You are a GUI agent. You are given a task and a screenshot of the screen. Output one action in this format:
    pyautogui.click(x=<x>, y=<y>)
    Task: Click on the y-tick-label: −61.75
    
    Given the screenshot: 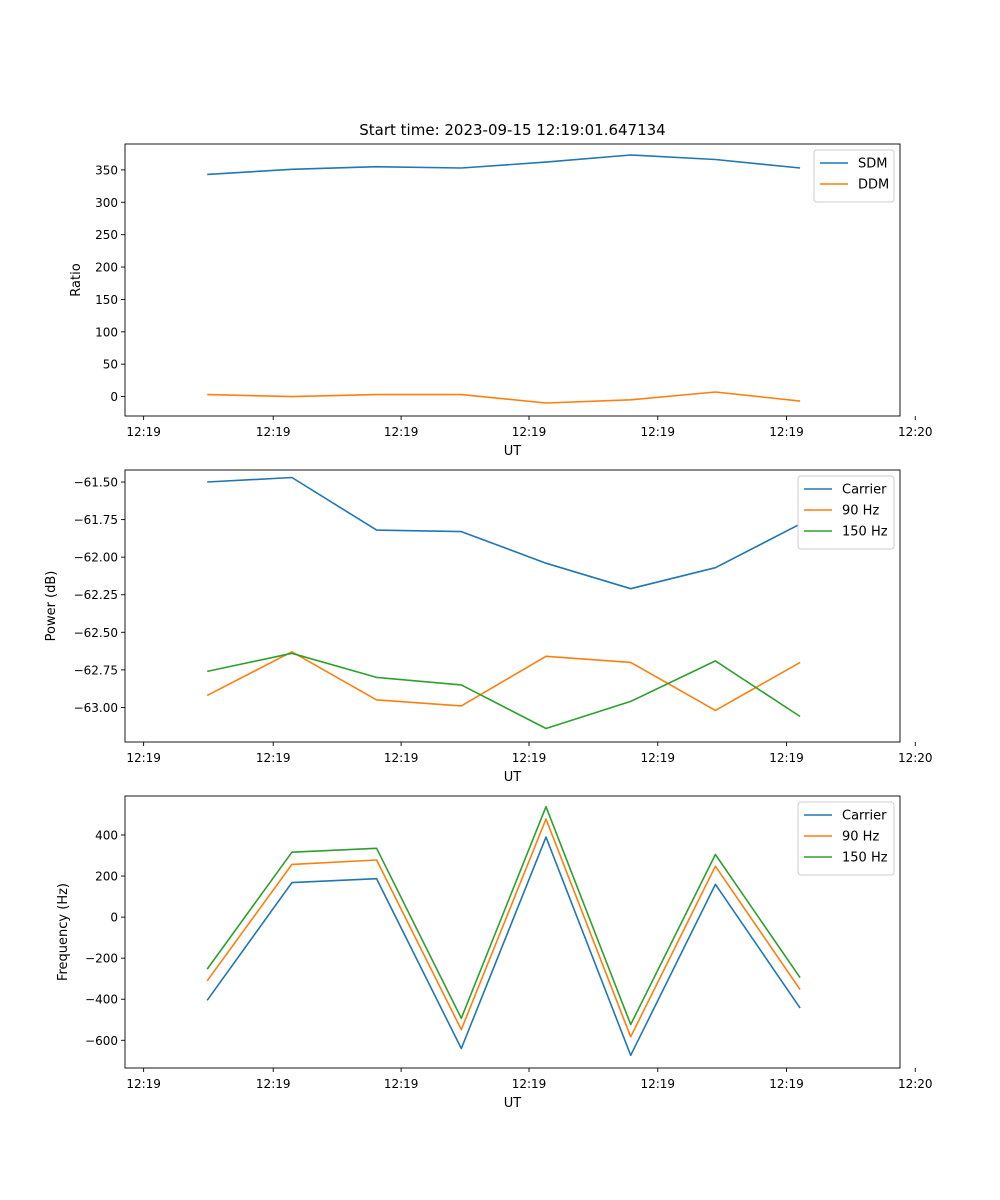 What is the action you would take?
    pyautogui.click(x=96, y=520)
    